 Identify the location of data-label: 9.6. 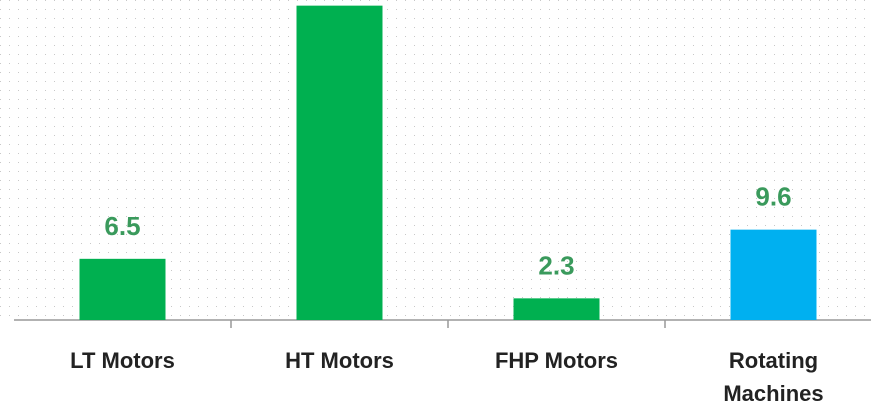
(773, 197).